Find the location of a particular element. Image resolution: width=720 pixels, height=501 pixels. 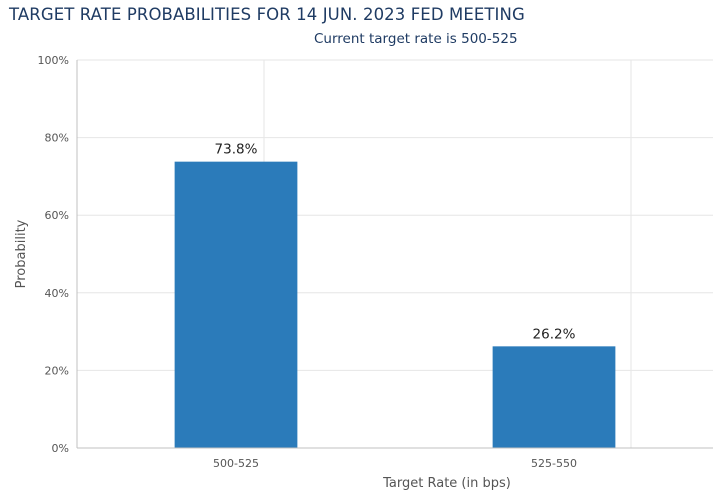

x-tick-label-500-525: 500-525 is located at coordinates (236, 463).